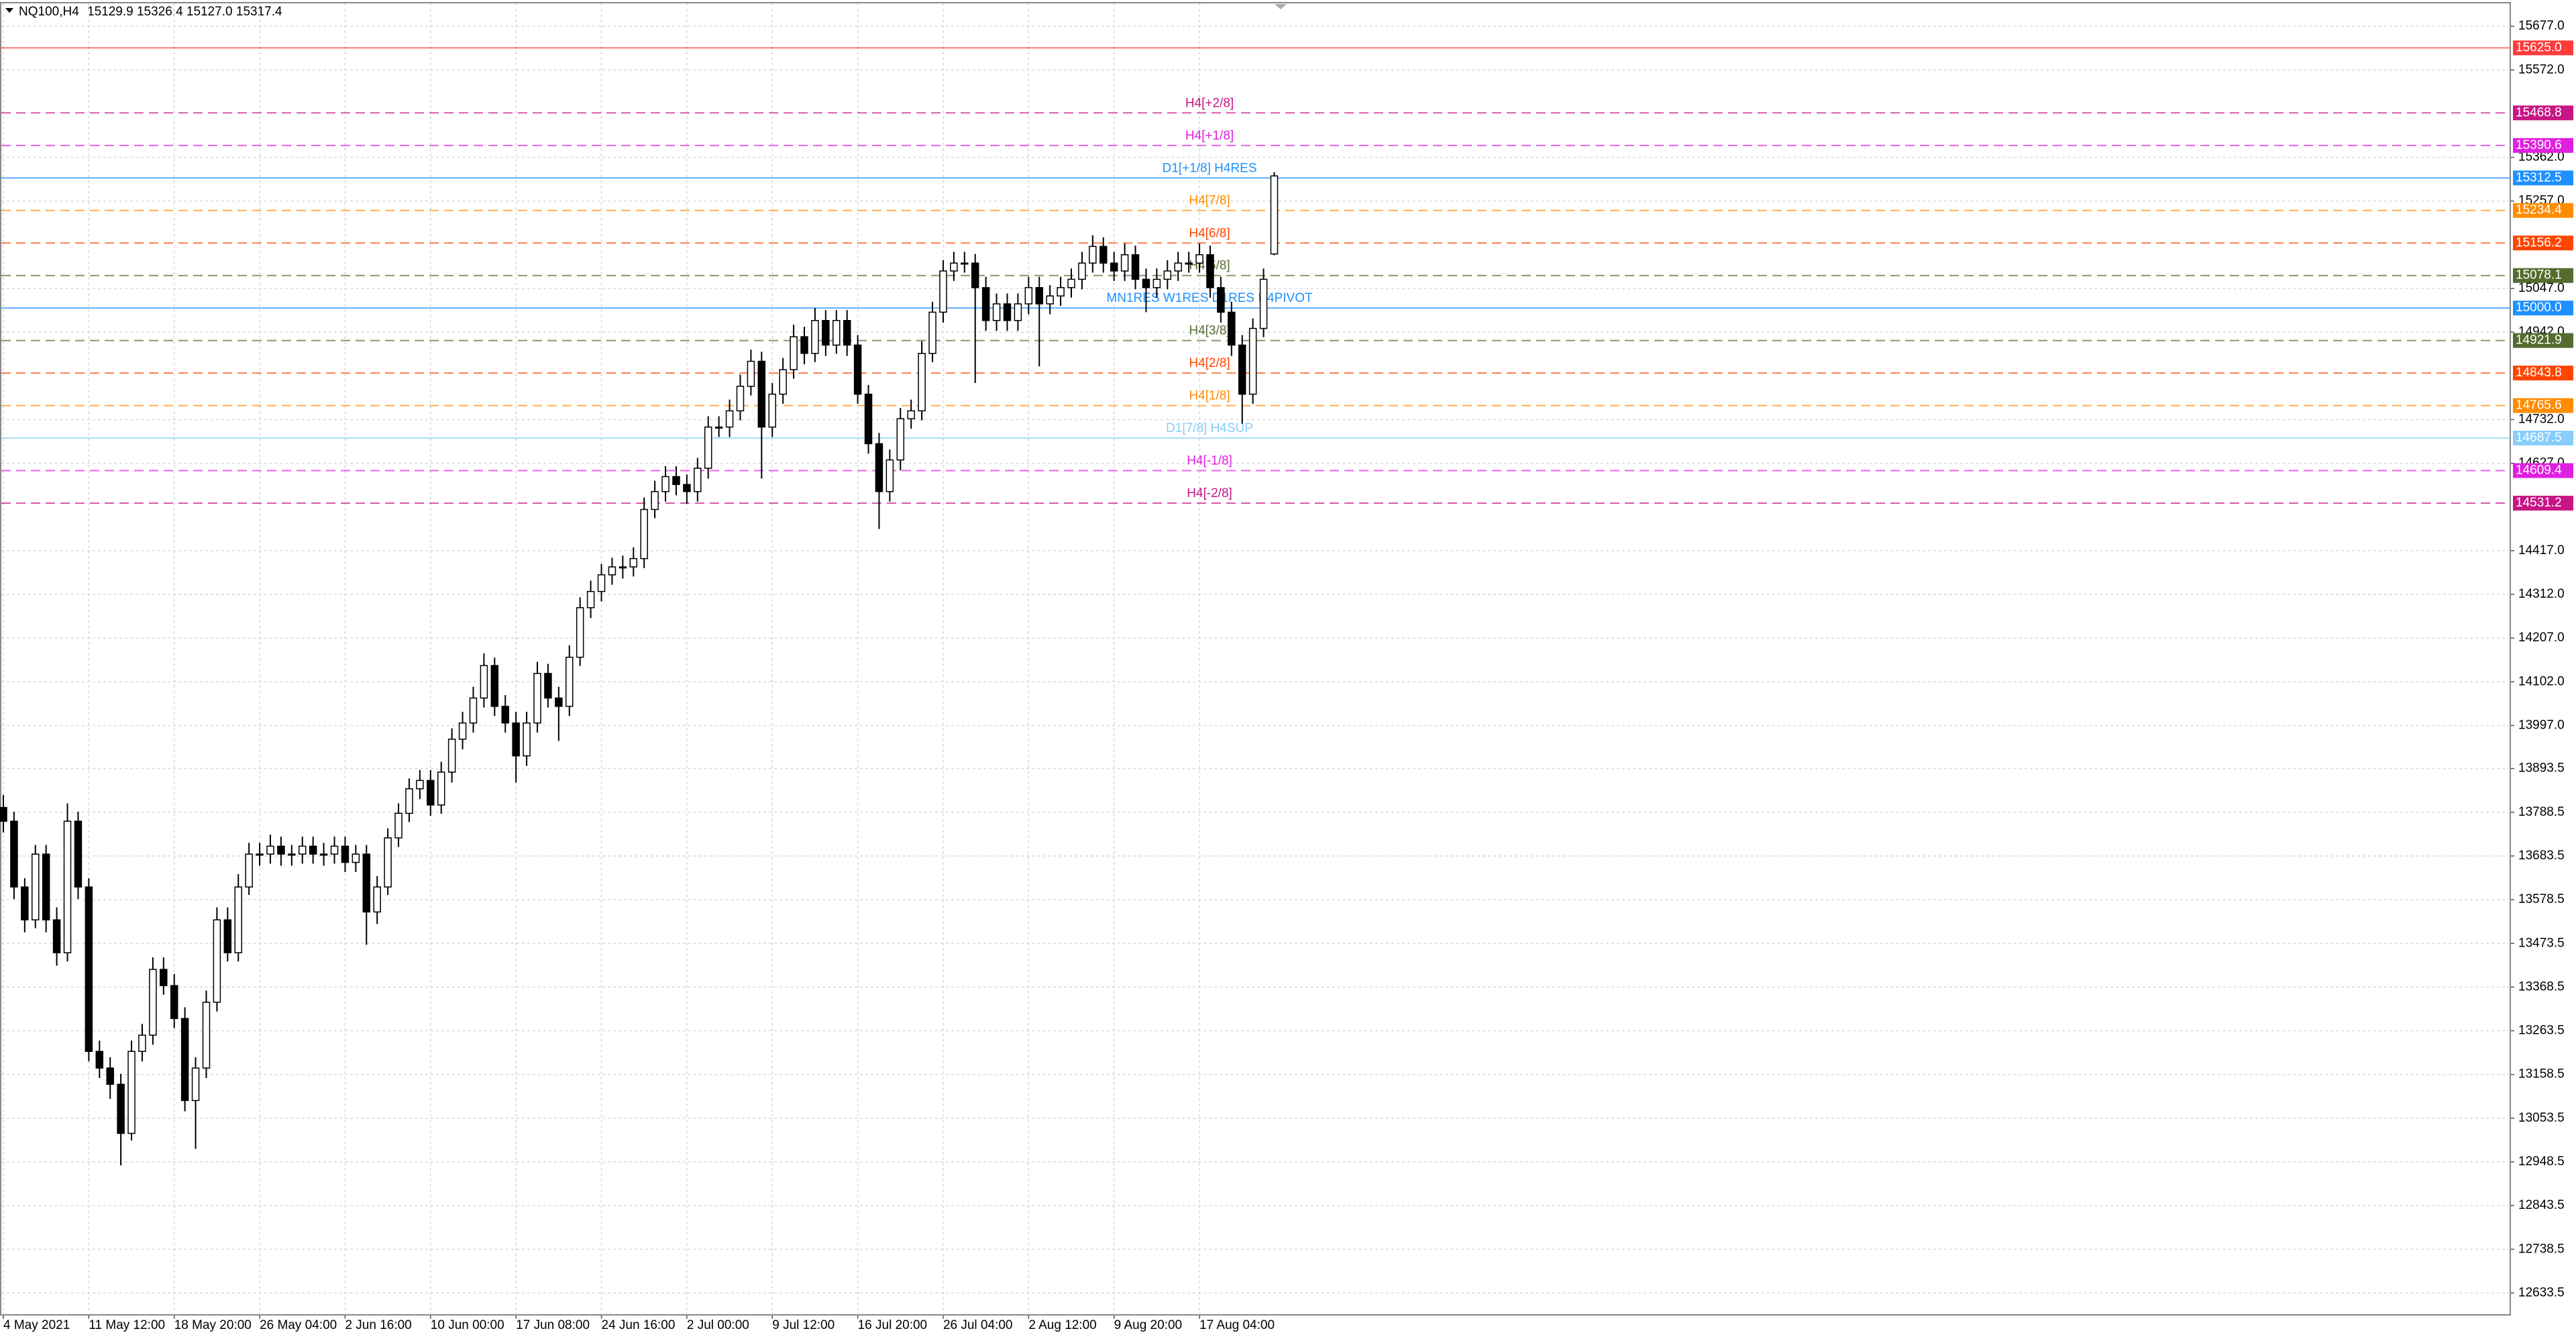 The image size is (2576, 1339). Describe the element at coordinates (553, 1325) in the screenshot. I see `x-tick-label: 17 Jun 08:00` at that location.